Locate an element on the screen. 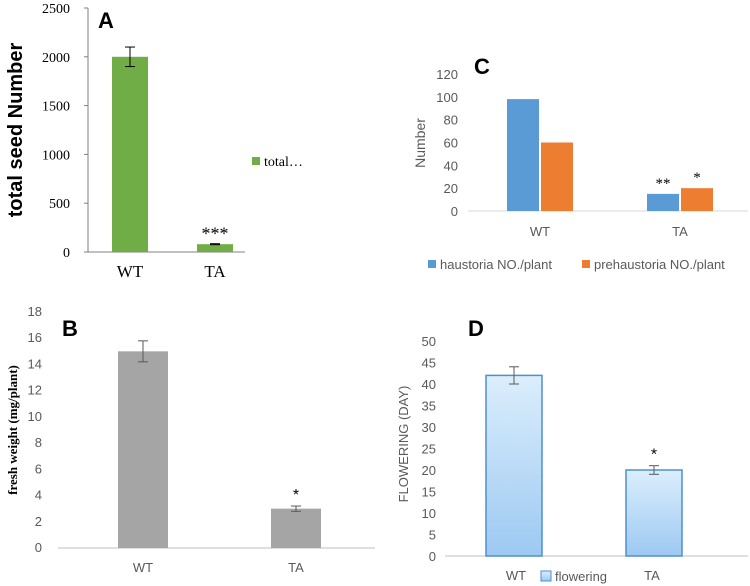 The height and width of the screenshot is (586, 750). y-tick-label: 100 is located at coordinates (447, 97).